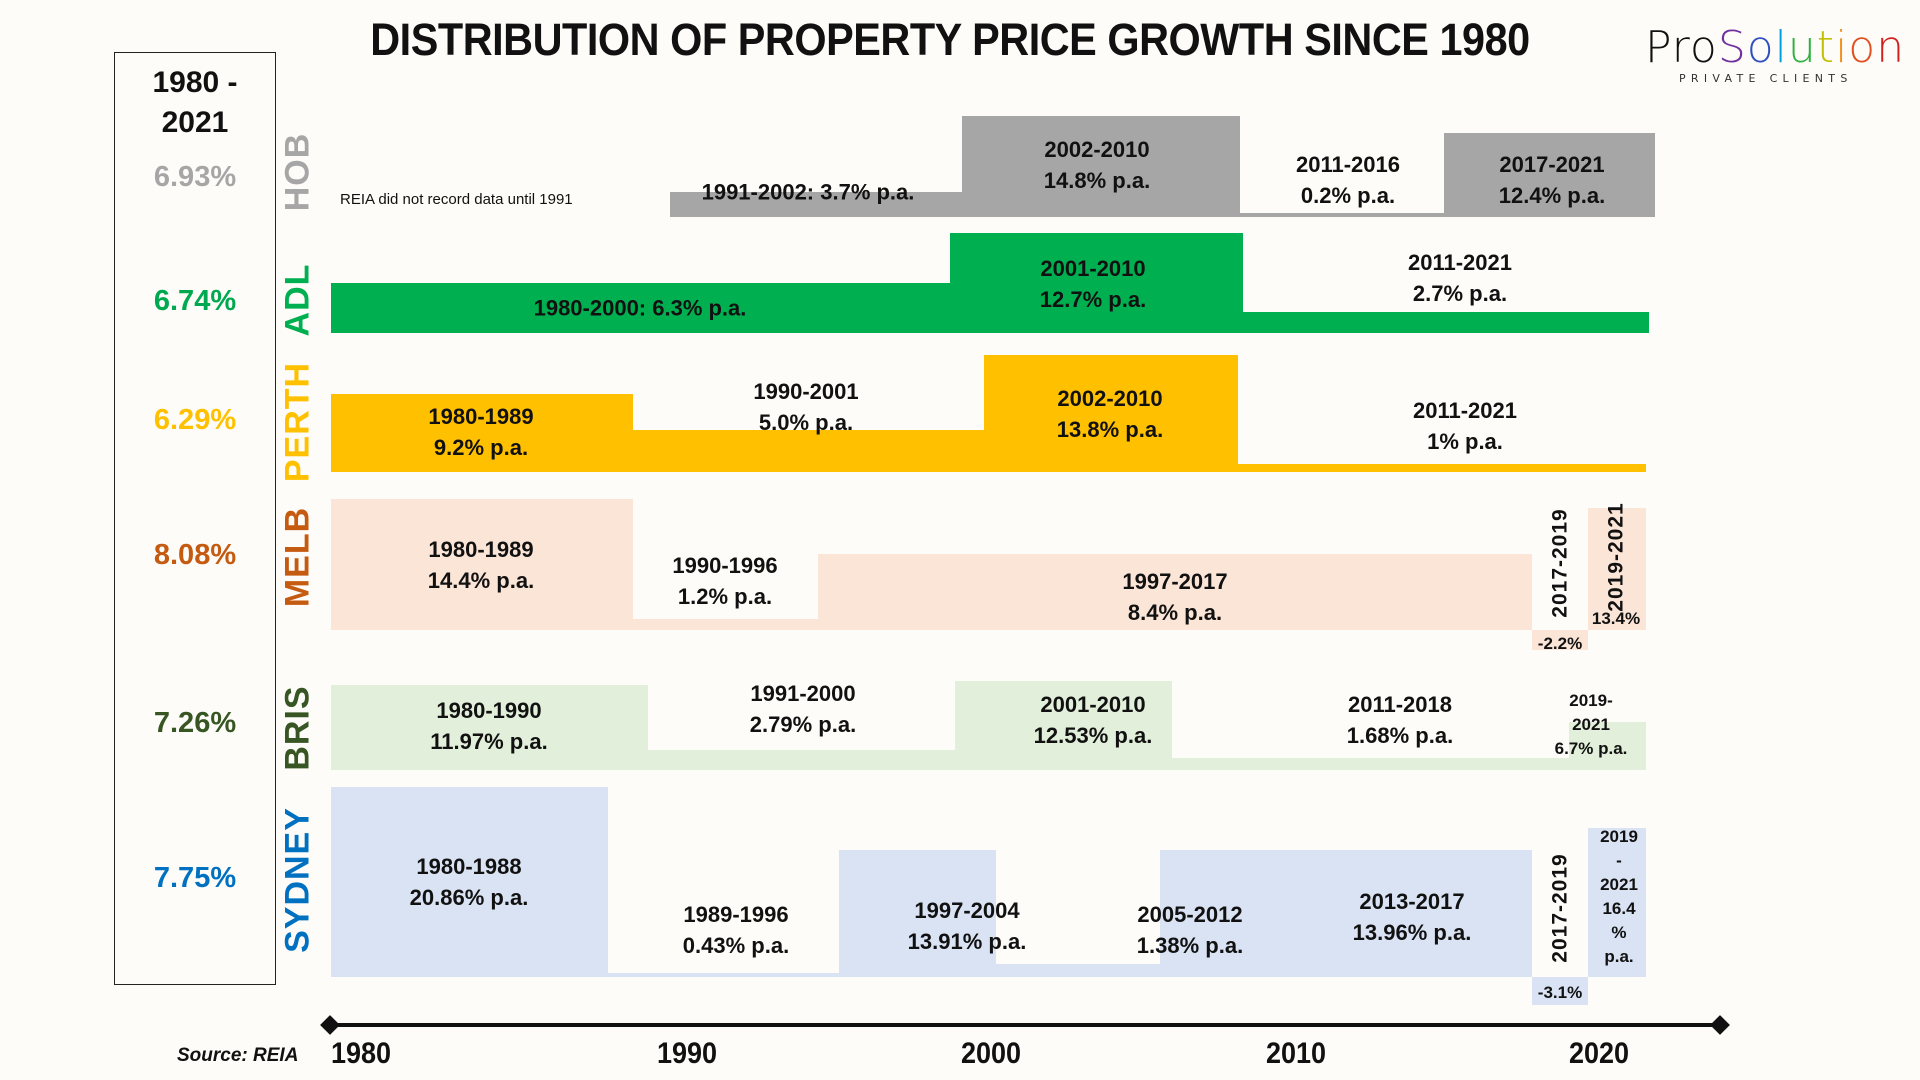 The height and width of the screenshot is (1080, 1920). Describe the element at coordinates (1599, 1053) in the screenshot. I see `x-tick-label-2020: 2020` at that location.